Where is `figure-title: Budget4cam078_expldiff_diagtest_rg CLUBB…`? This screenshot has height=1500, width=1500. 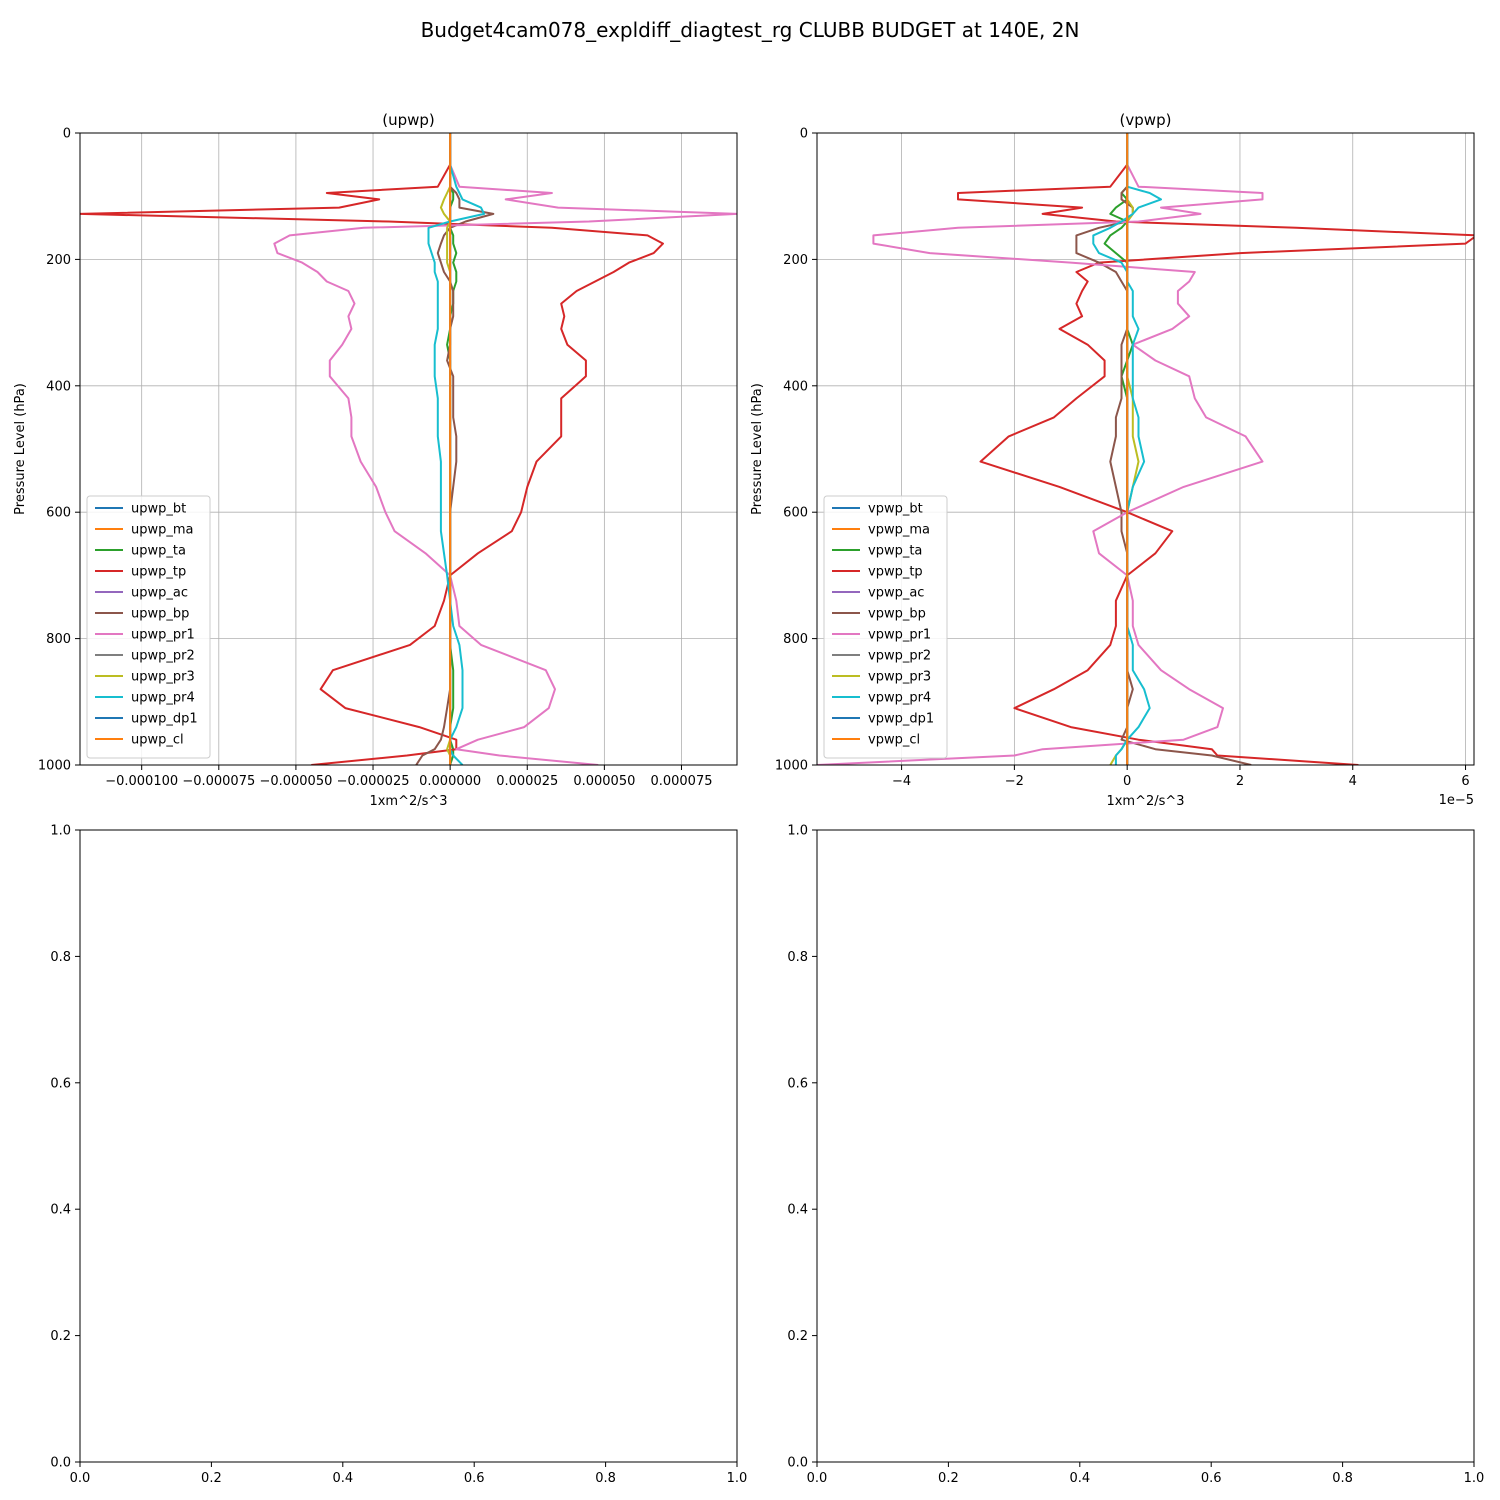
figure-title: Budget4cam078_expldiff_diagtest_rg CLUBB… is located at coordinates (750, 30).